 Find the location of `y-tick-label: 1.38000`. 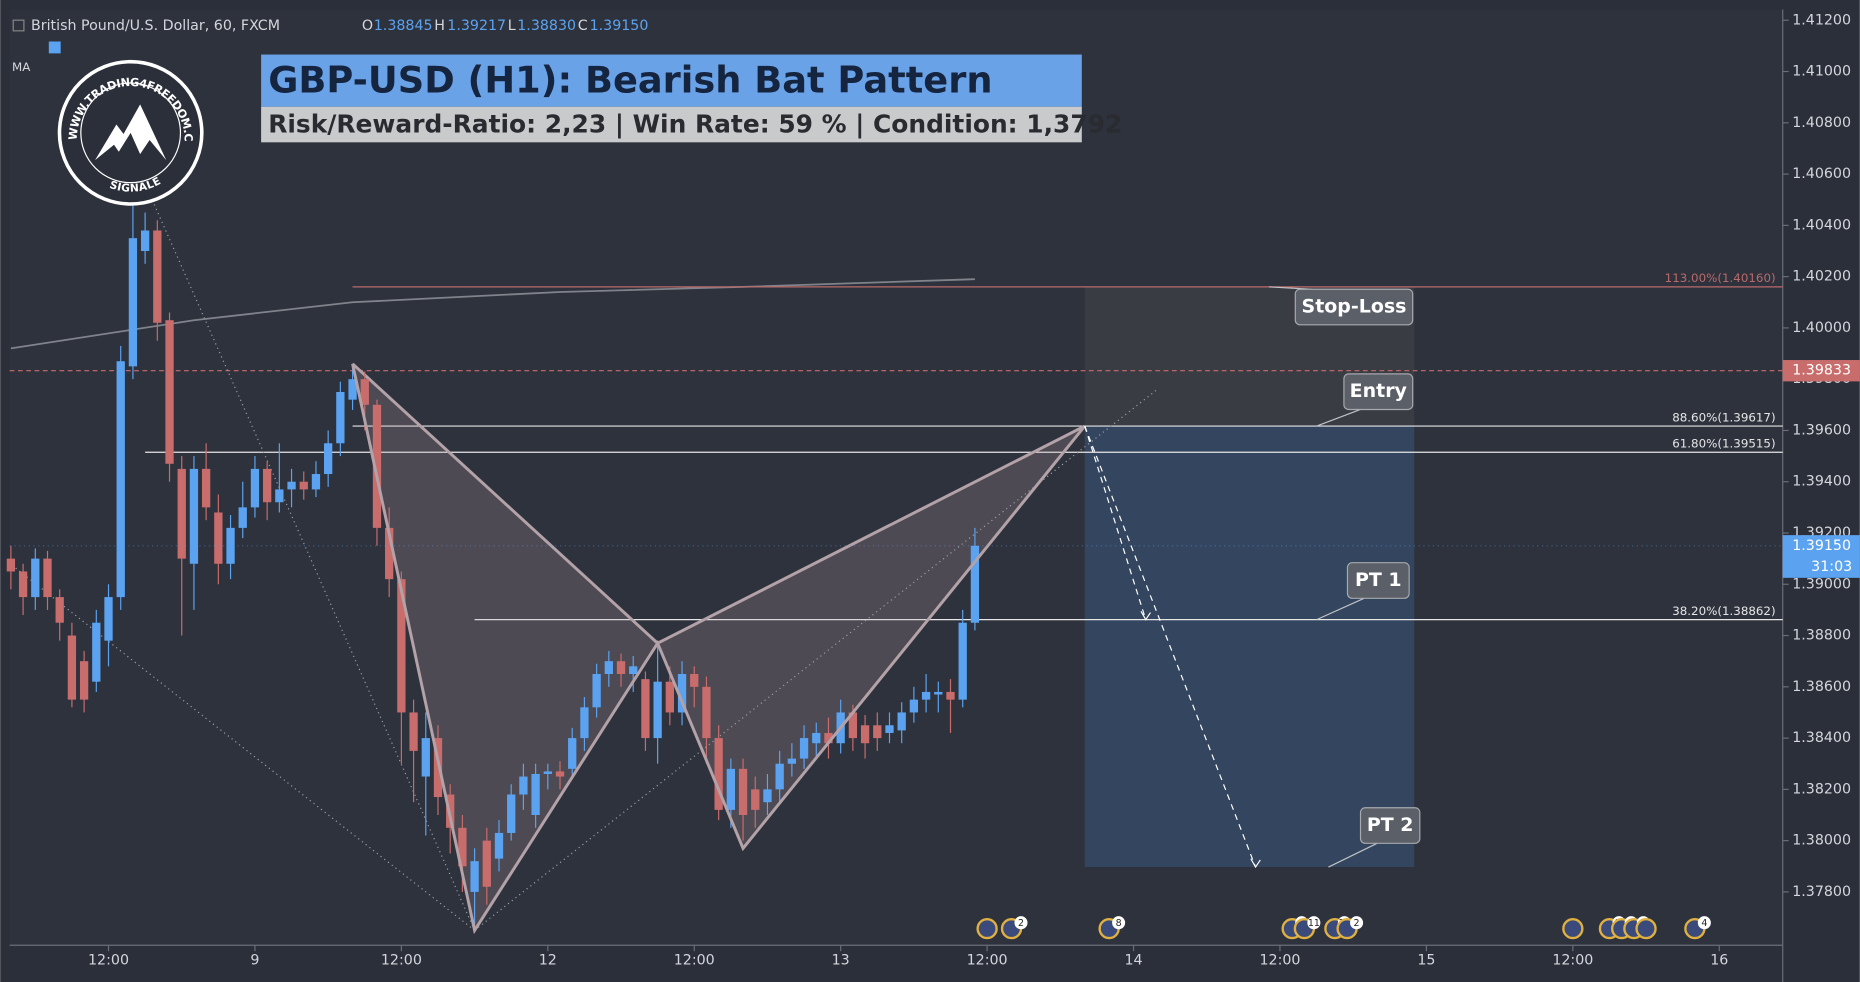

y-tick-label: 1.38000 is located at coordinates (1821, 841).